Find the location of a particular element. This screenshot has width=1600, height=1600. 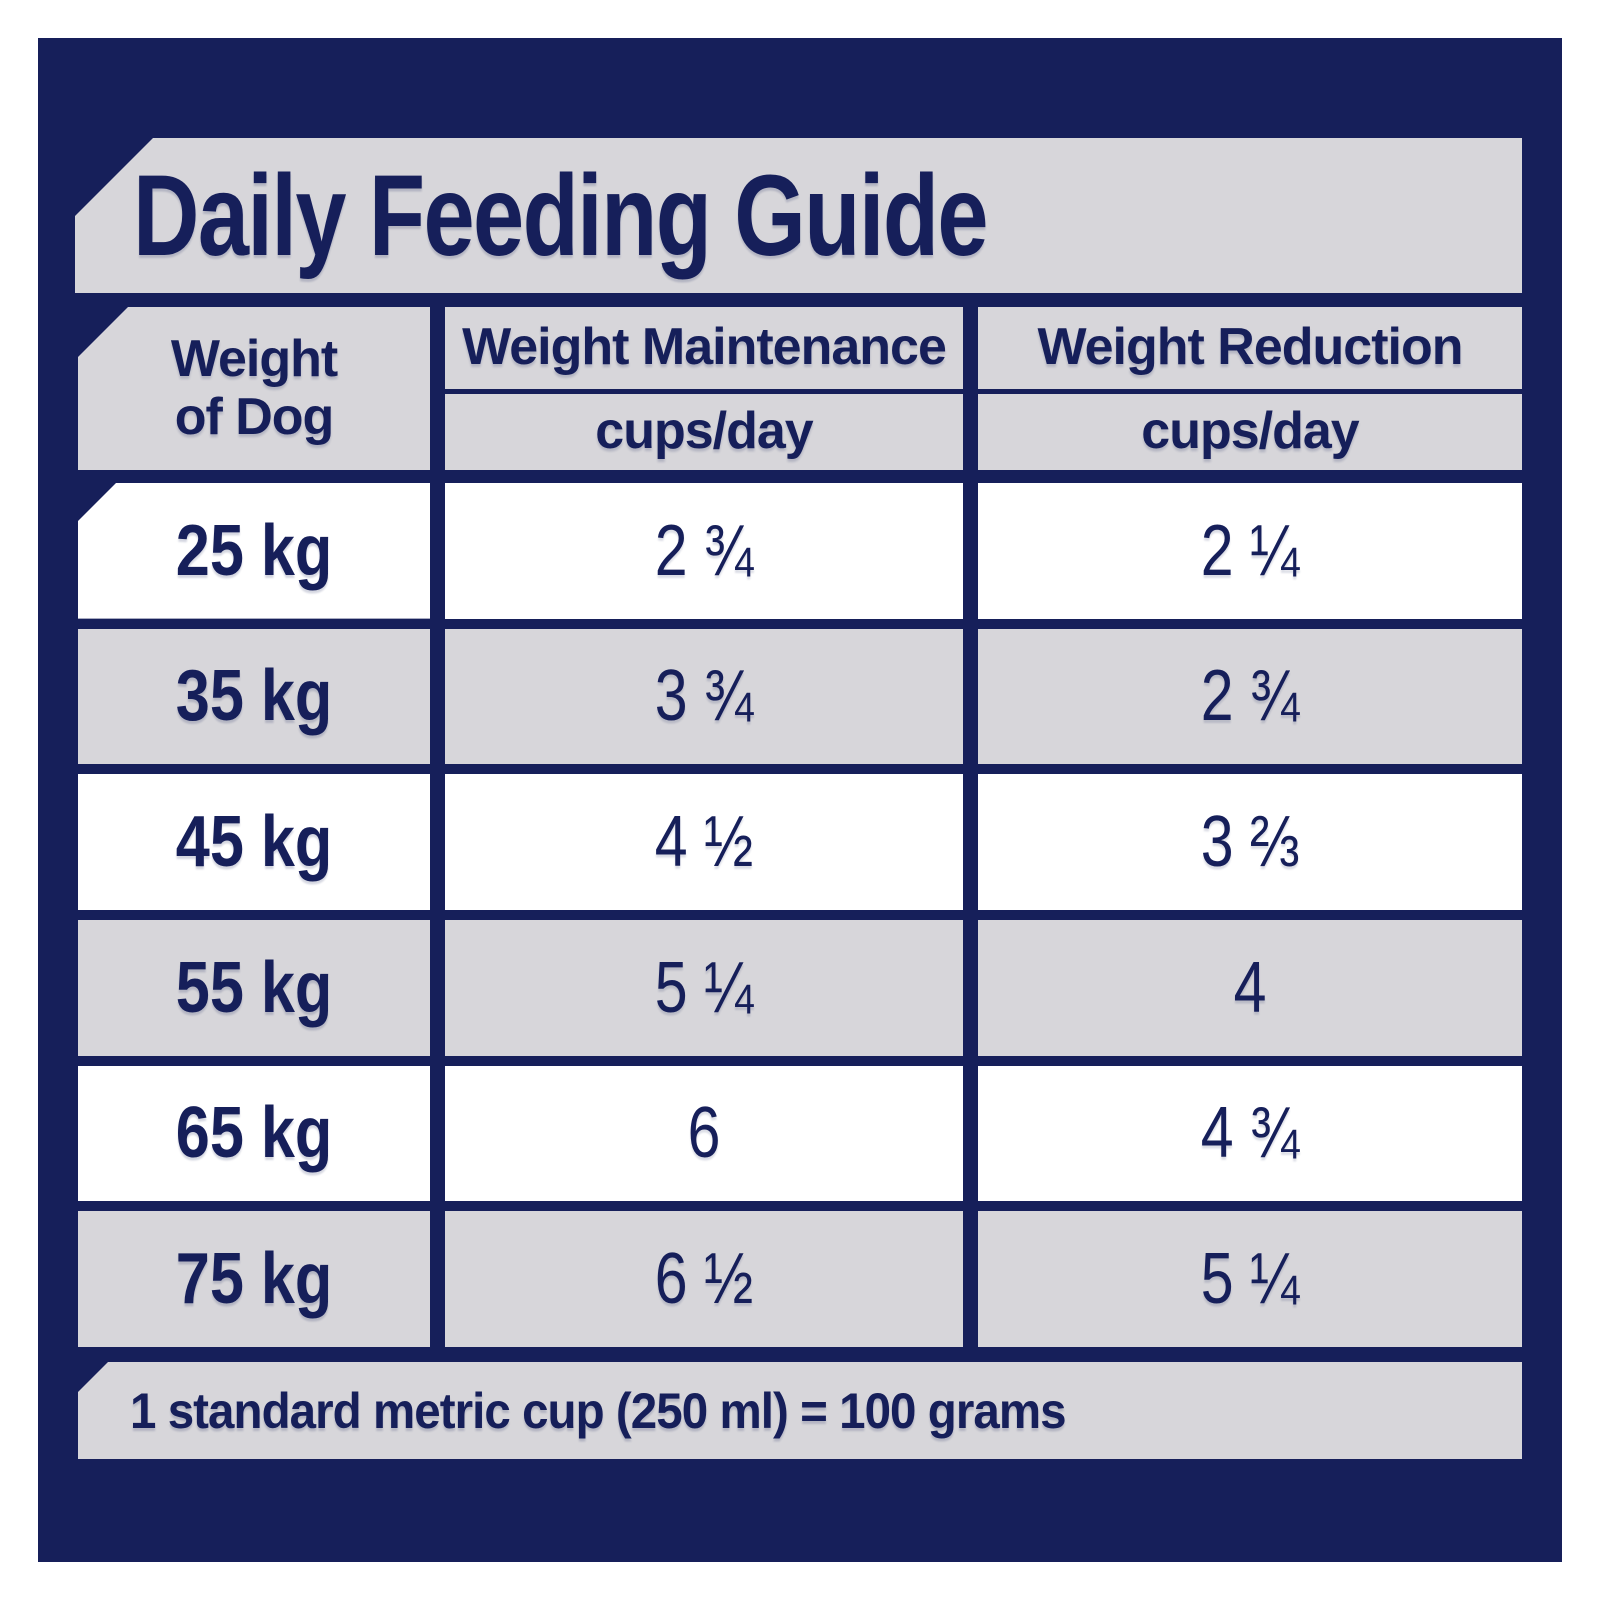

header-weight-reduction: Weight Reduction cups/day is located at coordinates (1250, 388).